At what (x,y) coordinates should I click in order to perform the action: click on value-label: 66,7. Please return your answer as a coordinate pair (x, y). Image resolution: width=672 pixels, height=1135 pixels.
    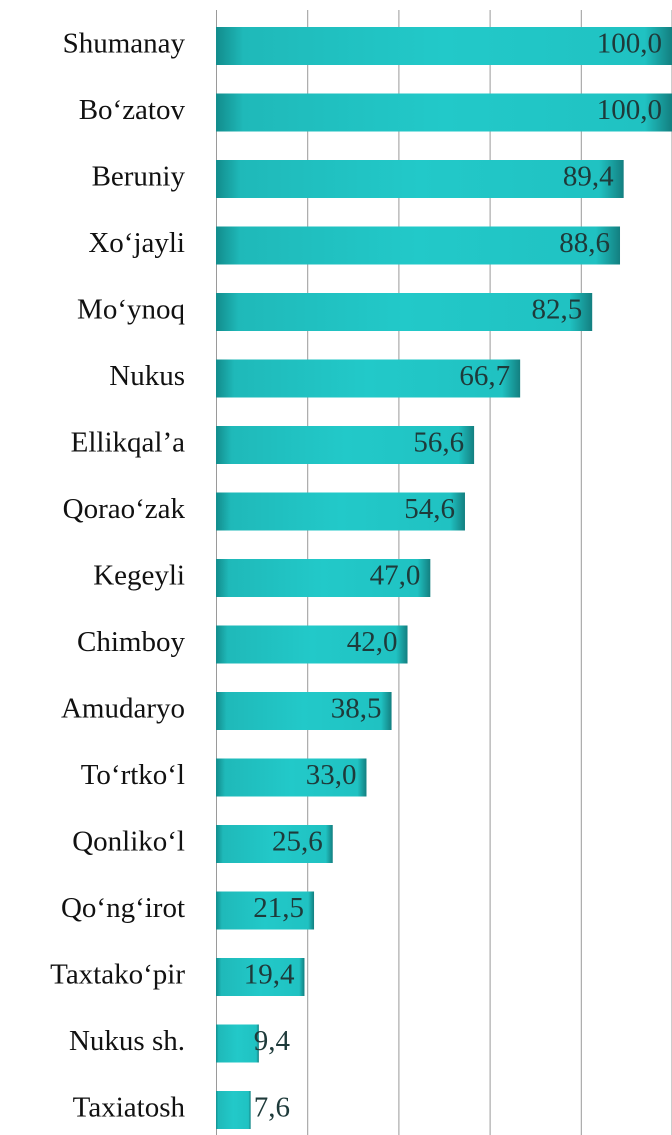
    Looking at the image, I should click on (484, 376).